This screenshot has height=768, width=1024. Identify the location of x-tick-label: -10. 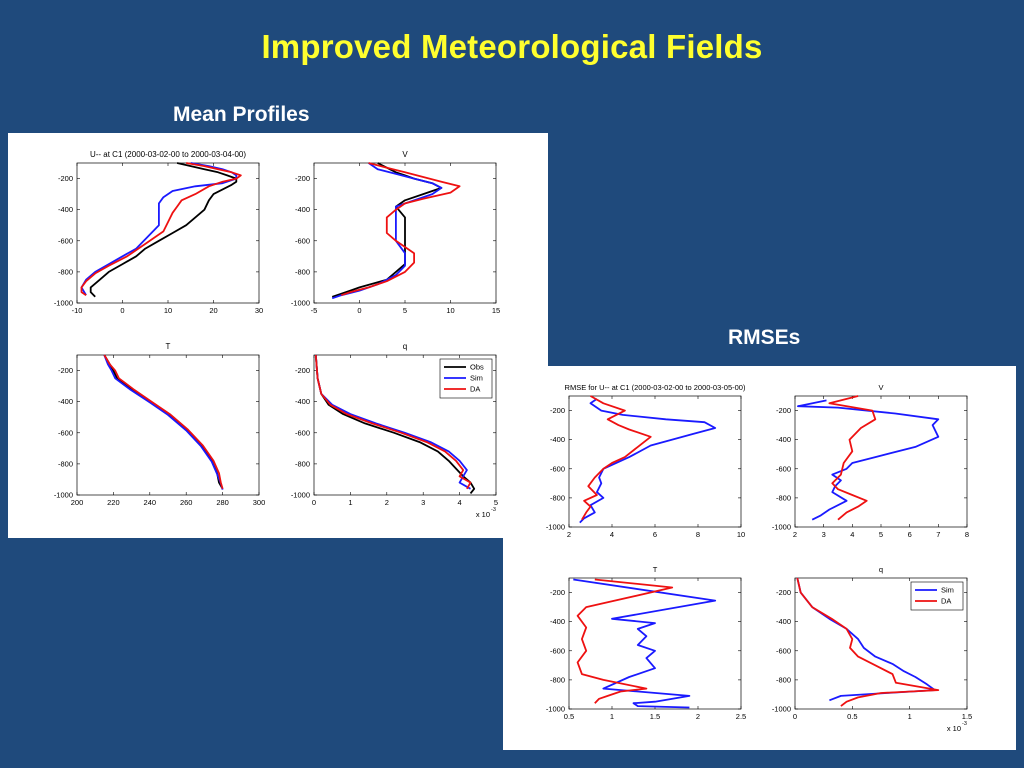
(77, 310).